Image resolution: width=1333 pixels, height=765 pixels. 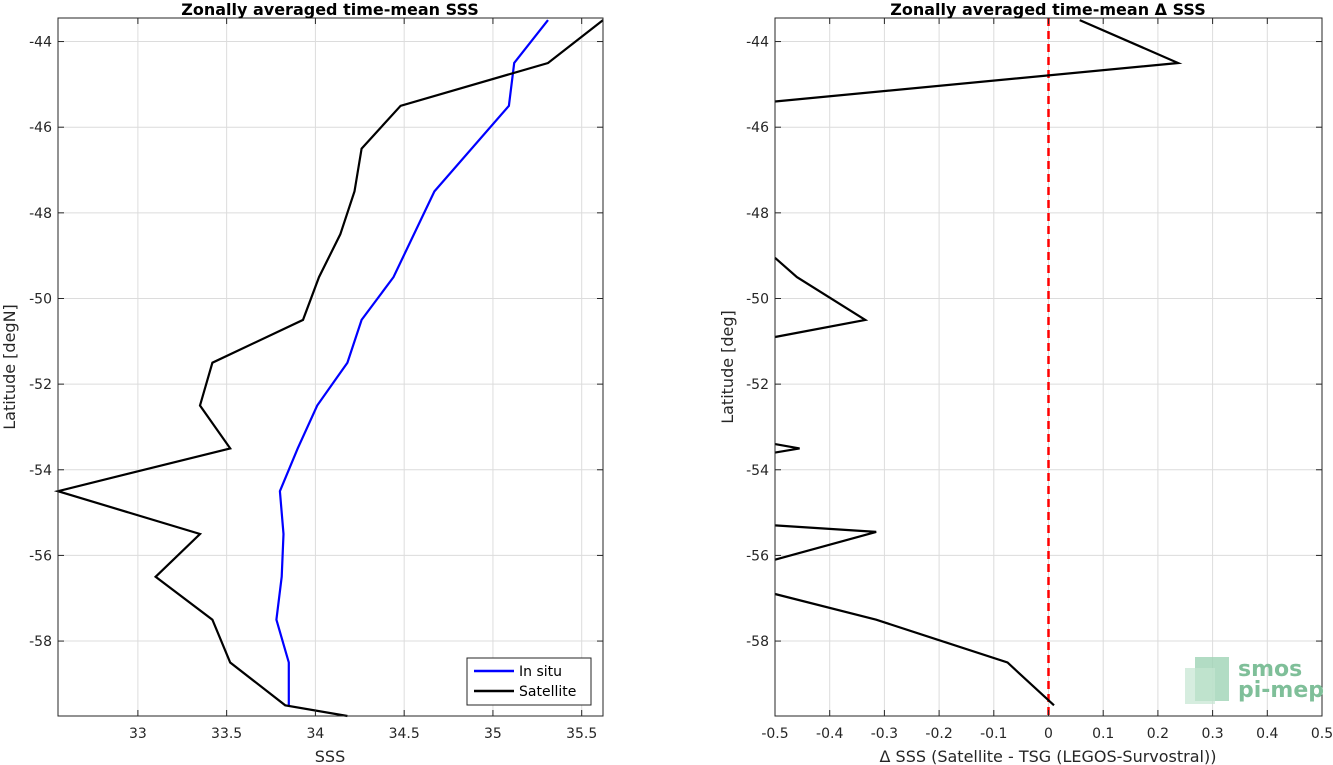 I want to click on right-xtick-label: -0.1, so click(x=993, y=734).